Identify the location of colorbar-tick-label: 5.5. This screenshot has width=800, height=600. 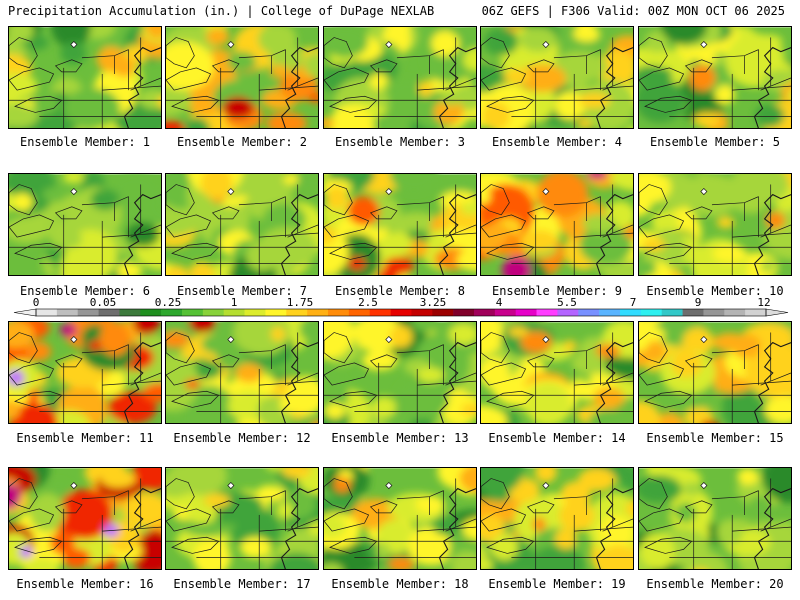
(567, 302).